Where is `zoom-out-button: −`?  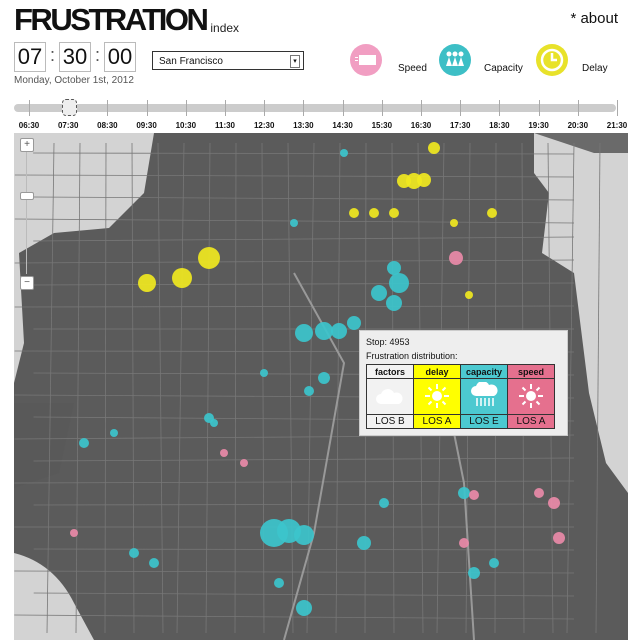 zoom-out-button: − is located at coordinates (27, 283).